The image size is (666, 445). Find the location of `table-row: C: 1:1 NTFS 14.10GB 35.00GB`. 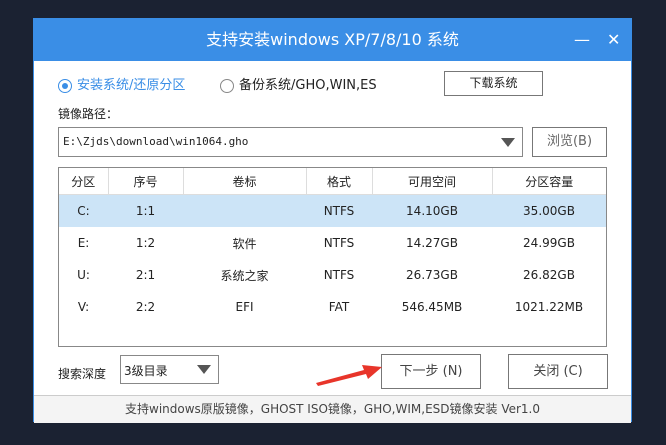

table-row: C: 1:1 NTFS 14.10GB 35.00GB is located at coordinates (332, 210).